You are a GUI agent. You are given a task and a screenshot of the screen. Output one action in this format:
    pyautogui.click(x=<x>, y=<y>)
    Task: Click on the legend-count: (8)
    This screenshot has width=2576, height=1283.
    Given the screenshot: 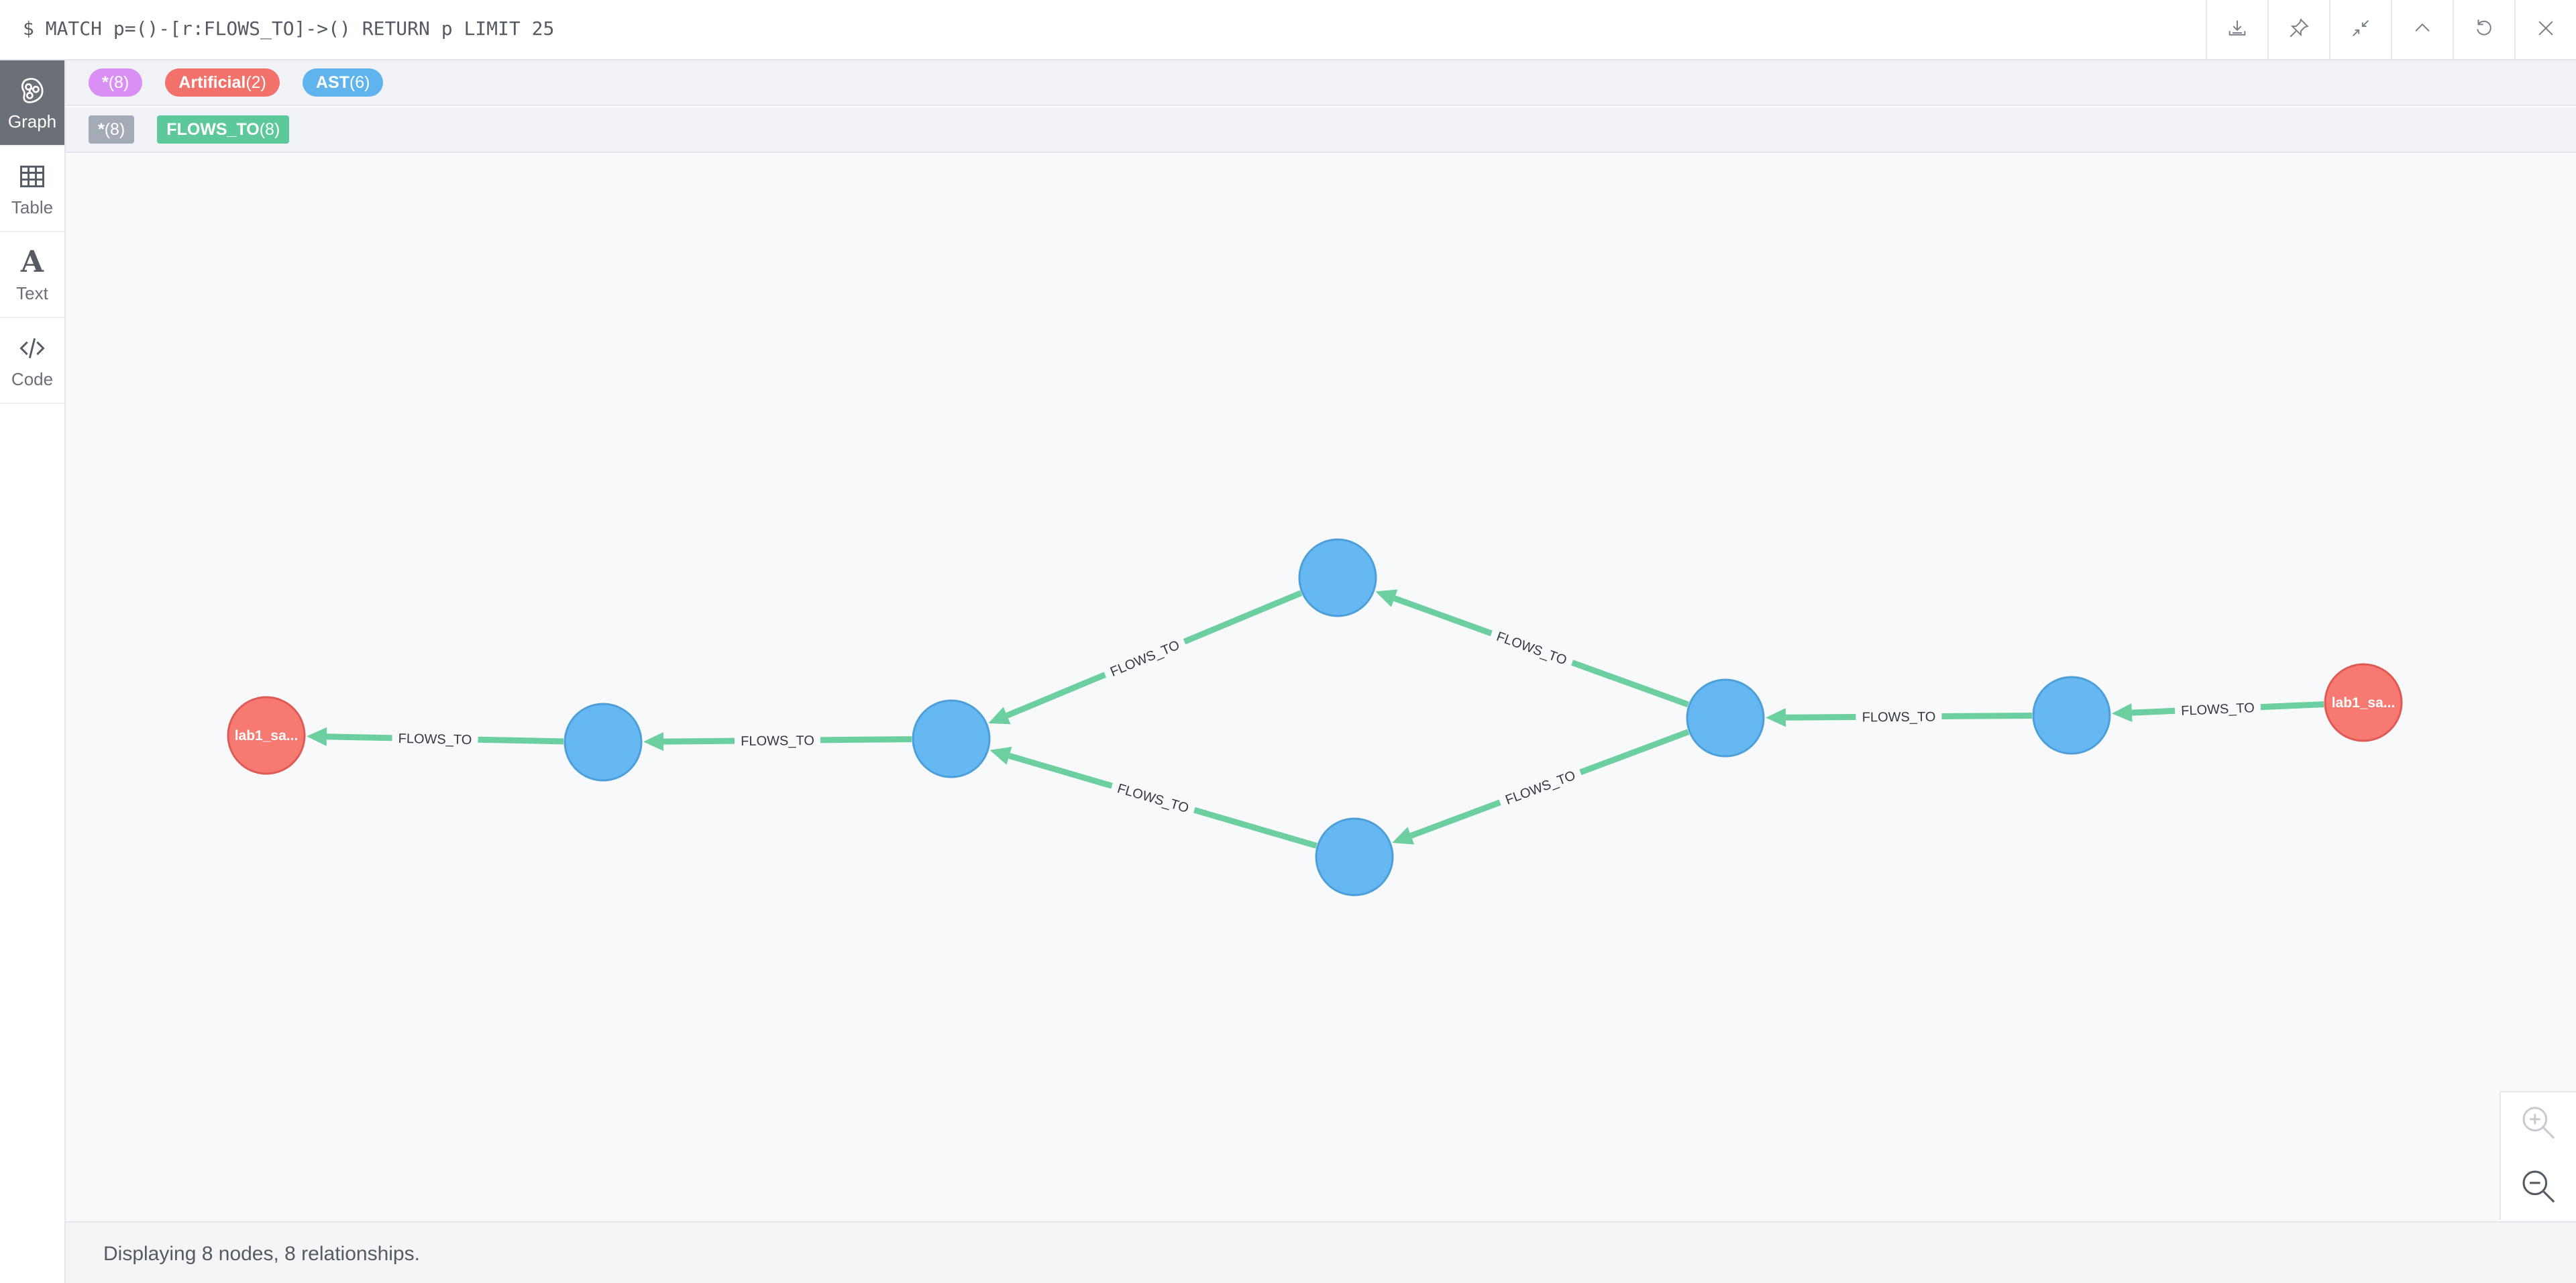 What is the action you would take?
    pyautogui.click(x=118, y=82)
    